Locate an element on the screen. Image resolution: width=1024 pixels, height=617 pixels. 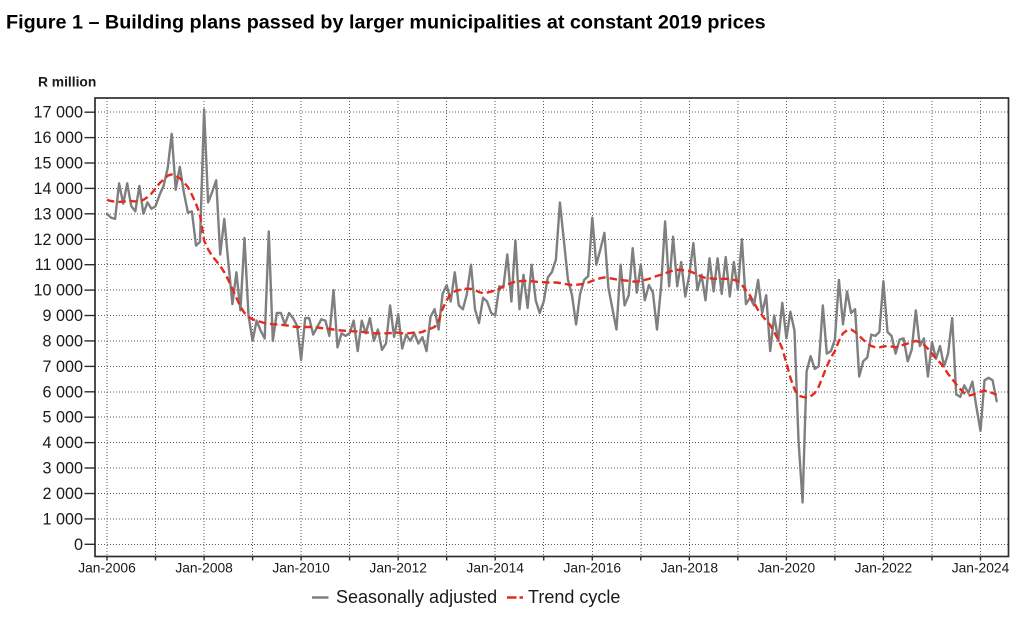
svg-text: 5 000 is located at coordinates (62, 418).